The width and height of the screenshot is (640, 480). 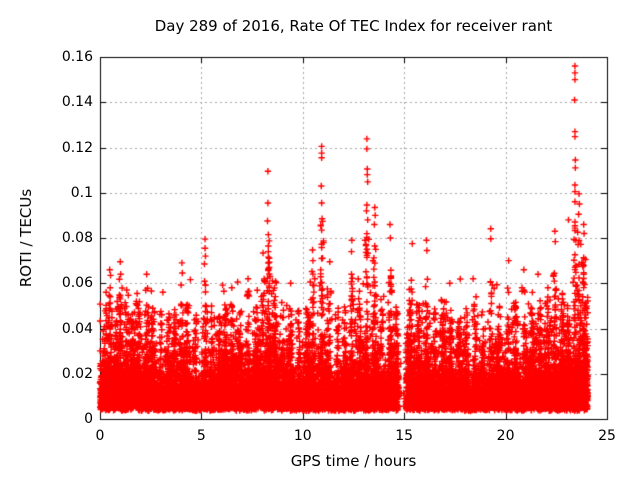 What do you see at coordinates (81, 192) in the screenshot?
I see `y-tick-label: 0.1` at bounding box center [81, 192].